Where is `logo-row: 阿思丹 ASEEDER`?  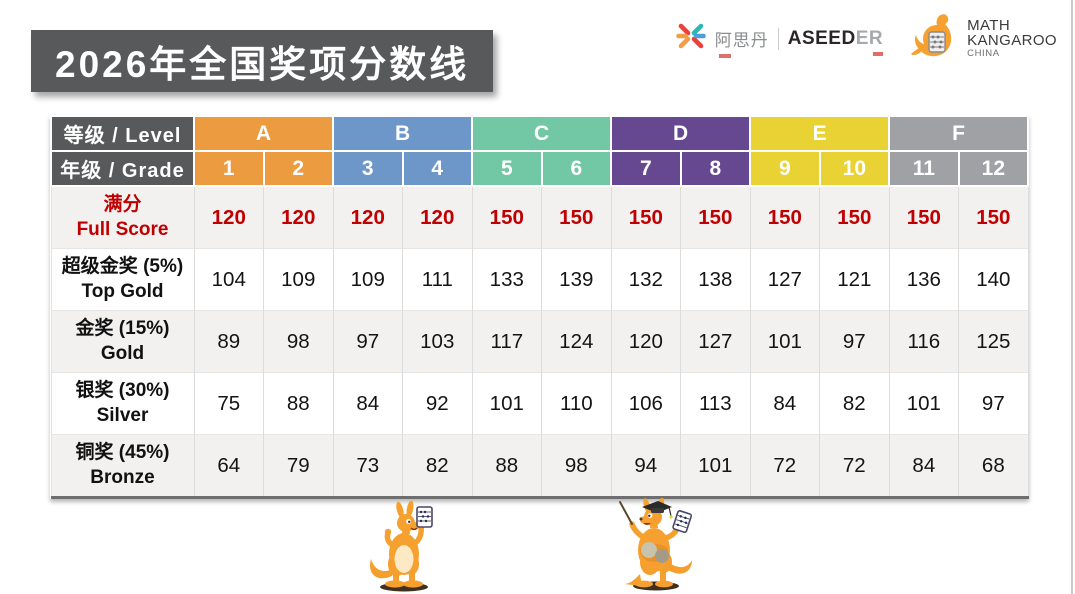
logo-row: 阿思丹 ASEEDER is located at coordinates (865, 38).